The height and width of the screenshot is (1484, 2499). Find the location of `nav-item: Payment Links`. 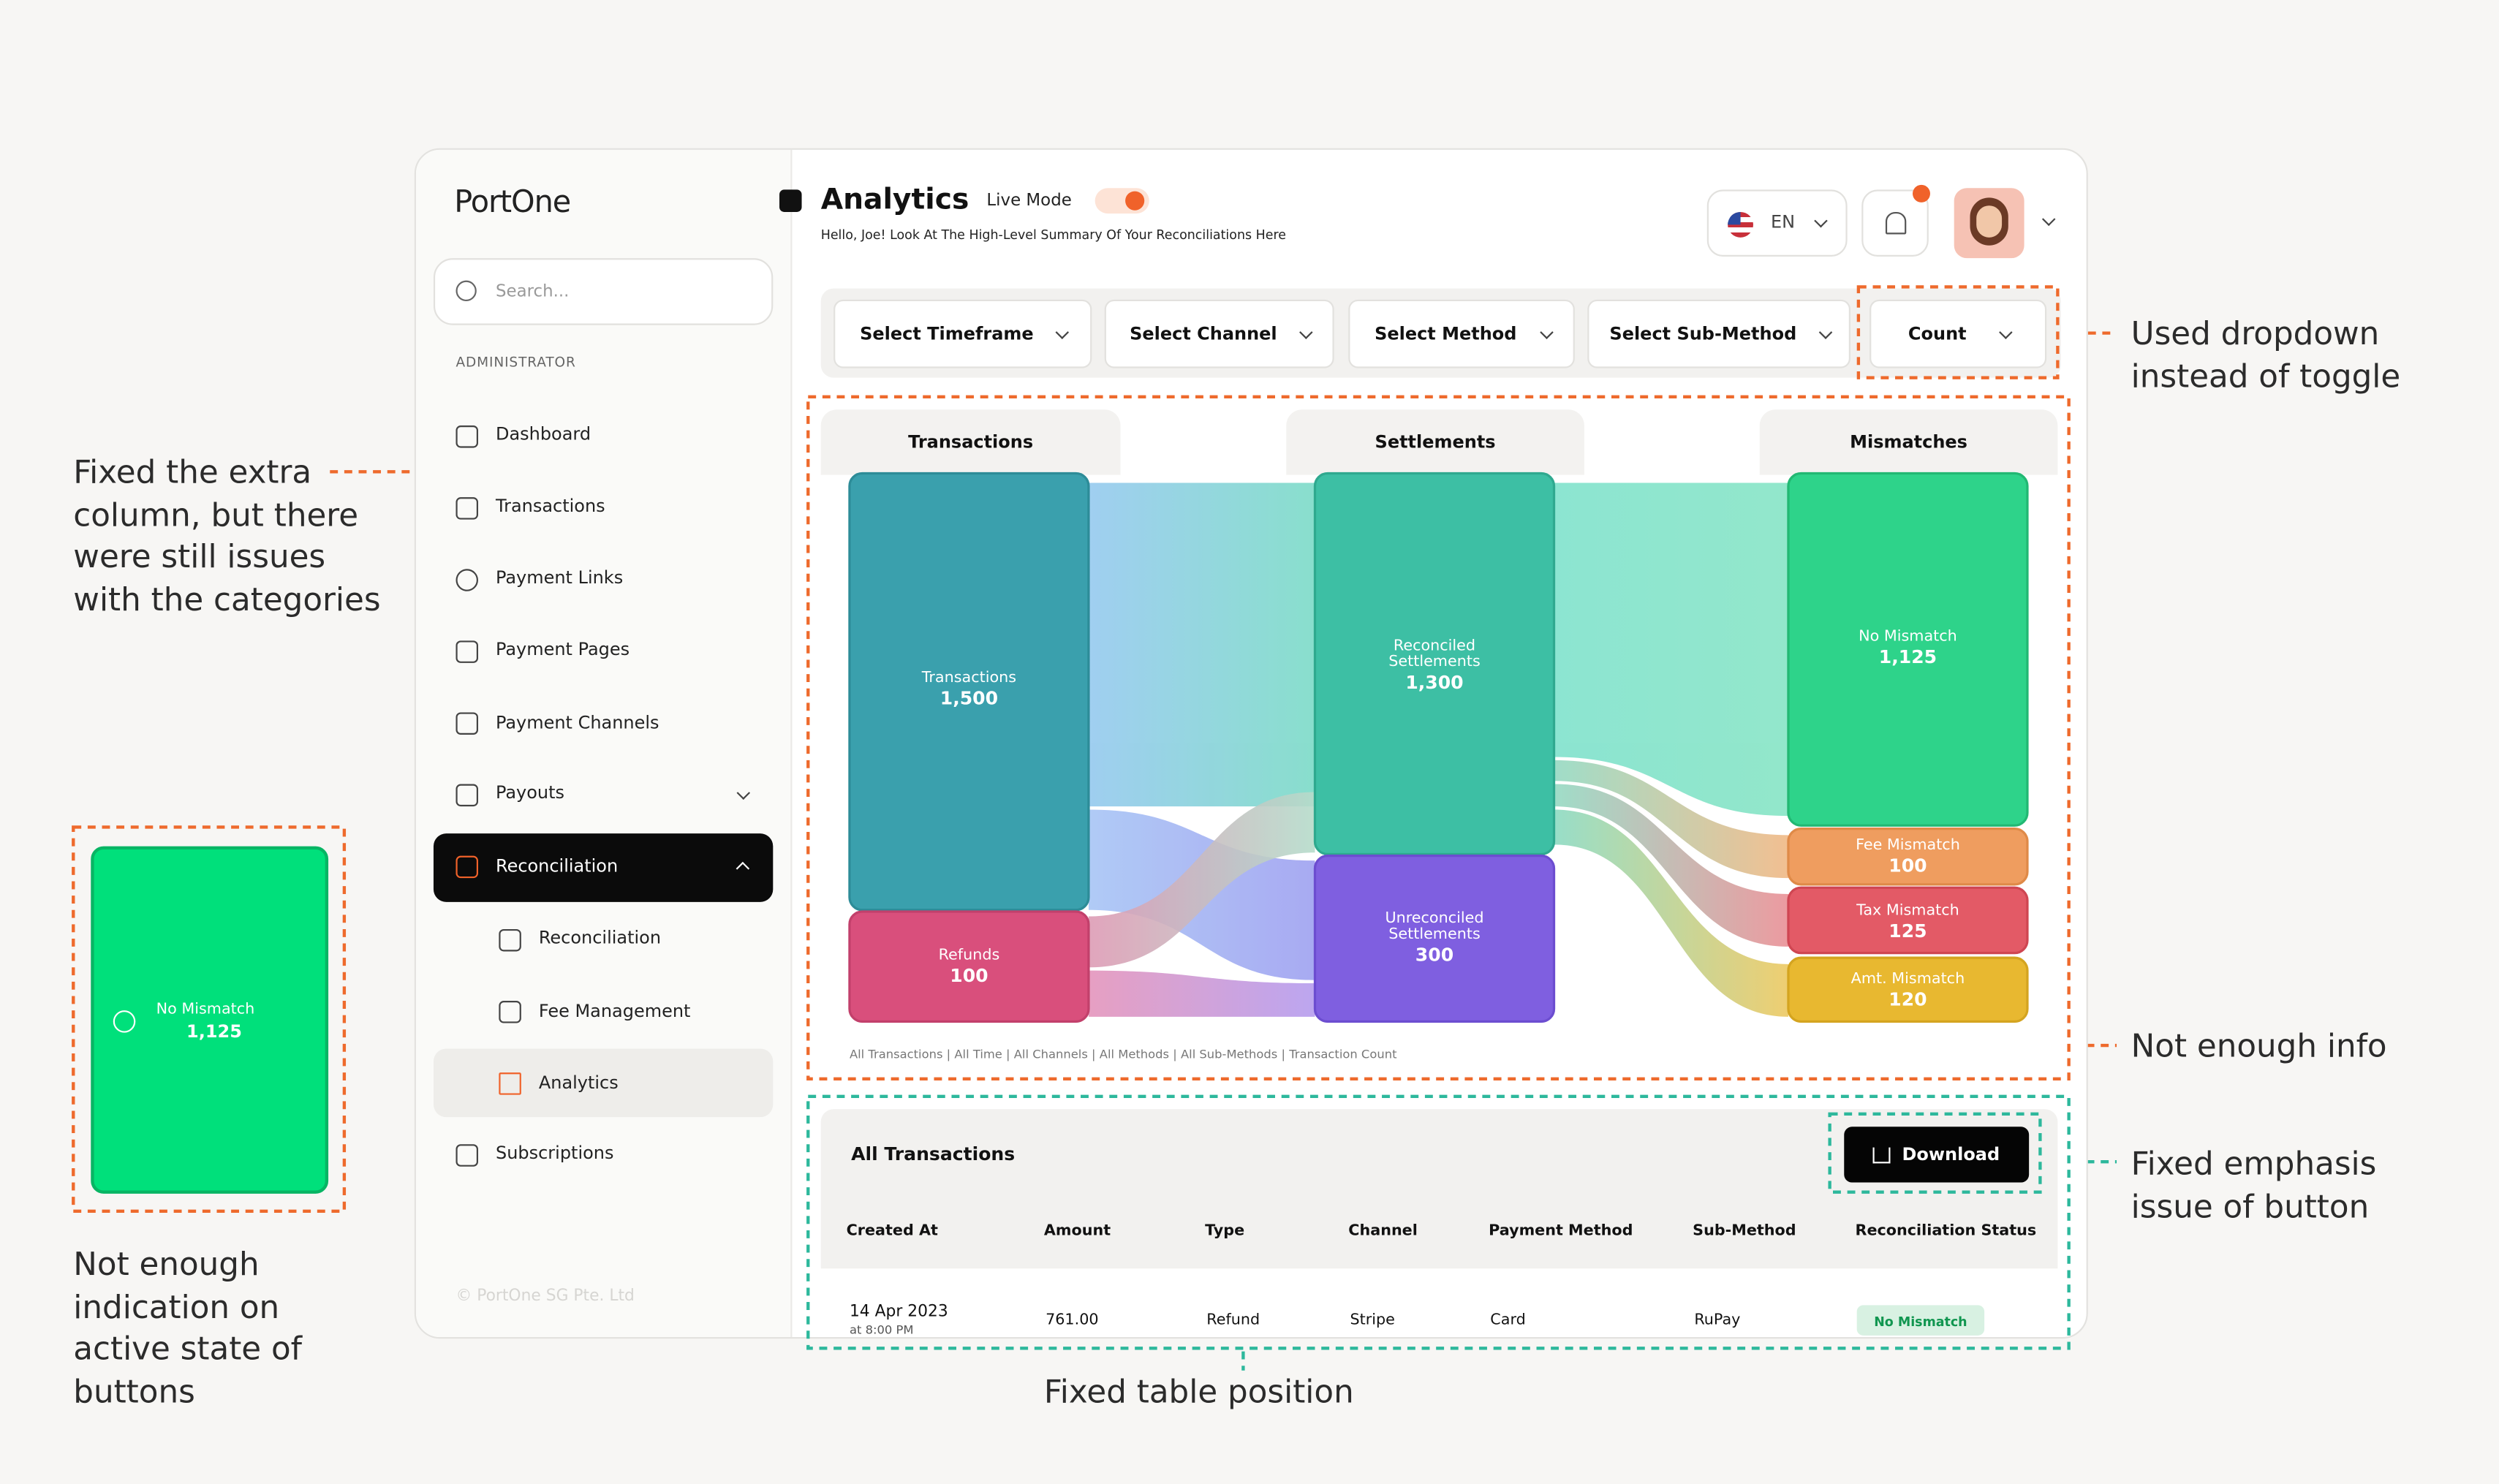

nav-item: Payment Links is located at coordinates (559, 577).